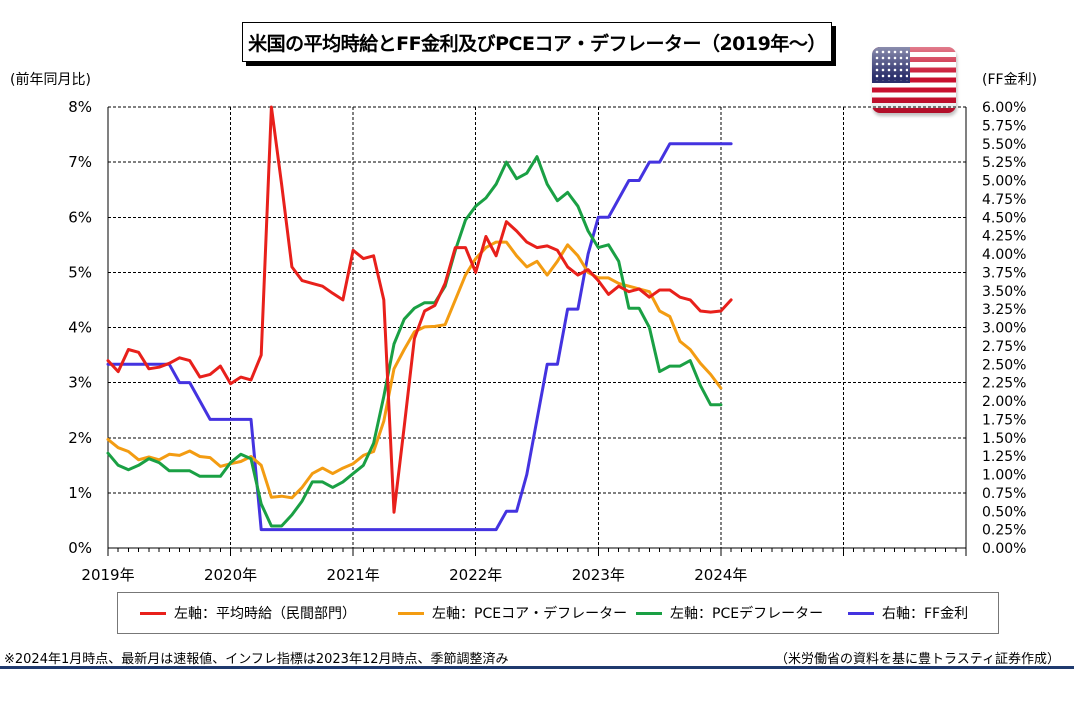 This screenshot has width=1074, height=707. I want to click on y-right-tick-label: 0.25%, so click(1004, 531).